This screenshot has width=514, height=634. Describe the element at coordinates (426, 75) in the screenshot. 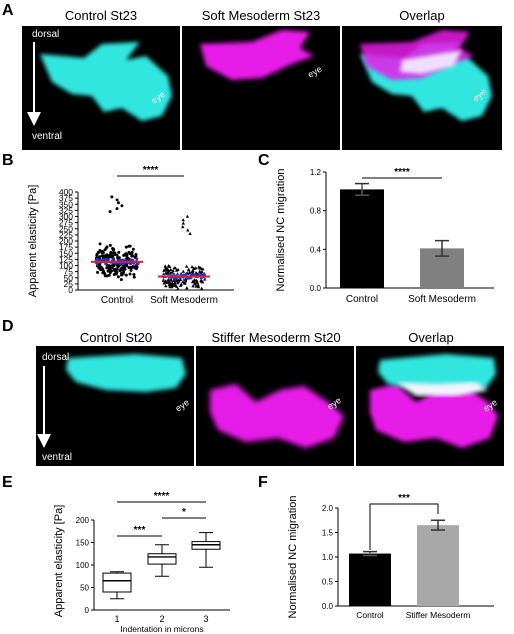

I see `overlap-st23-micrograph: eye` at that location.